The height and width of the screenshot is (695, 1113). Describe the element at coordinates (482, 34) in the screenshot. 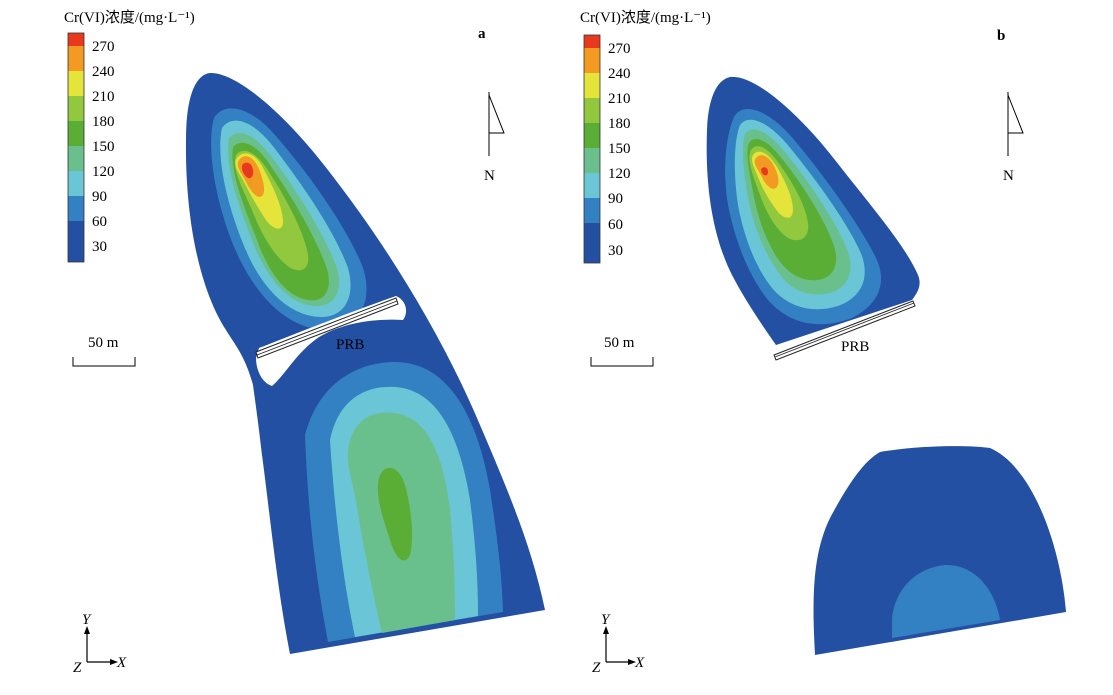

I see `panel-label: a` at that location.